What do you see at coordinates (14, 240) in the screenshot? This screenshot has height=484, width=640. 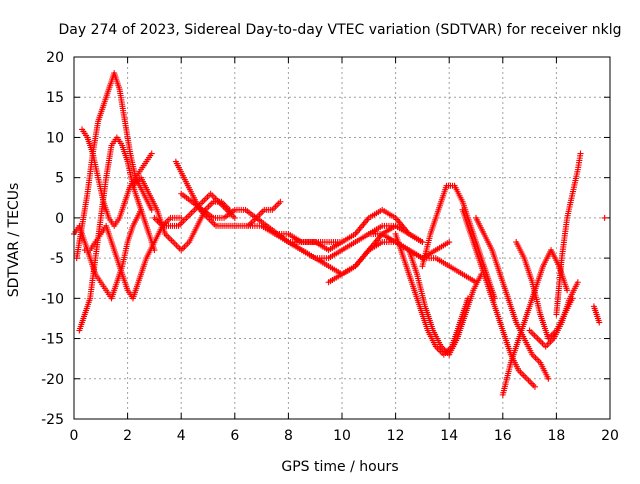 I see `y-axis-label: SDTVAR / TECUs` at bounding box center [14, 240].